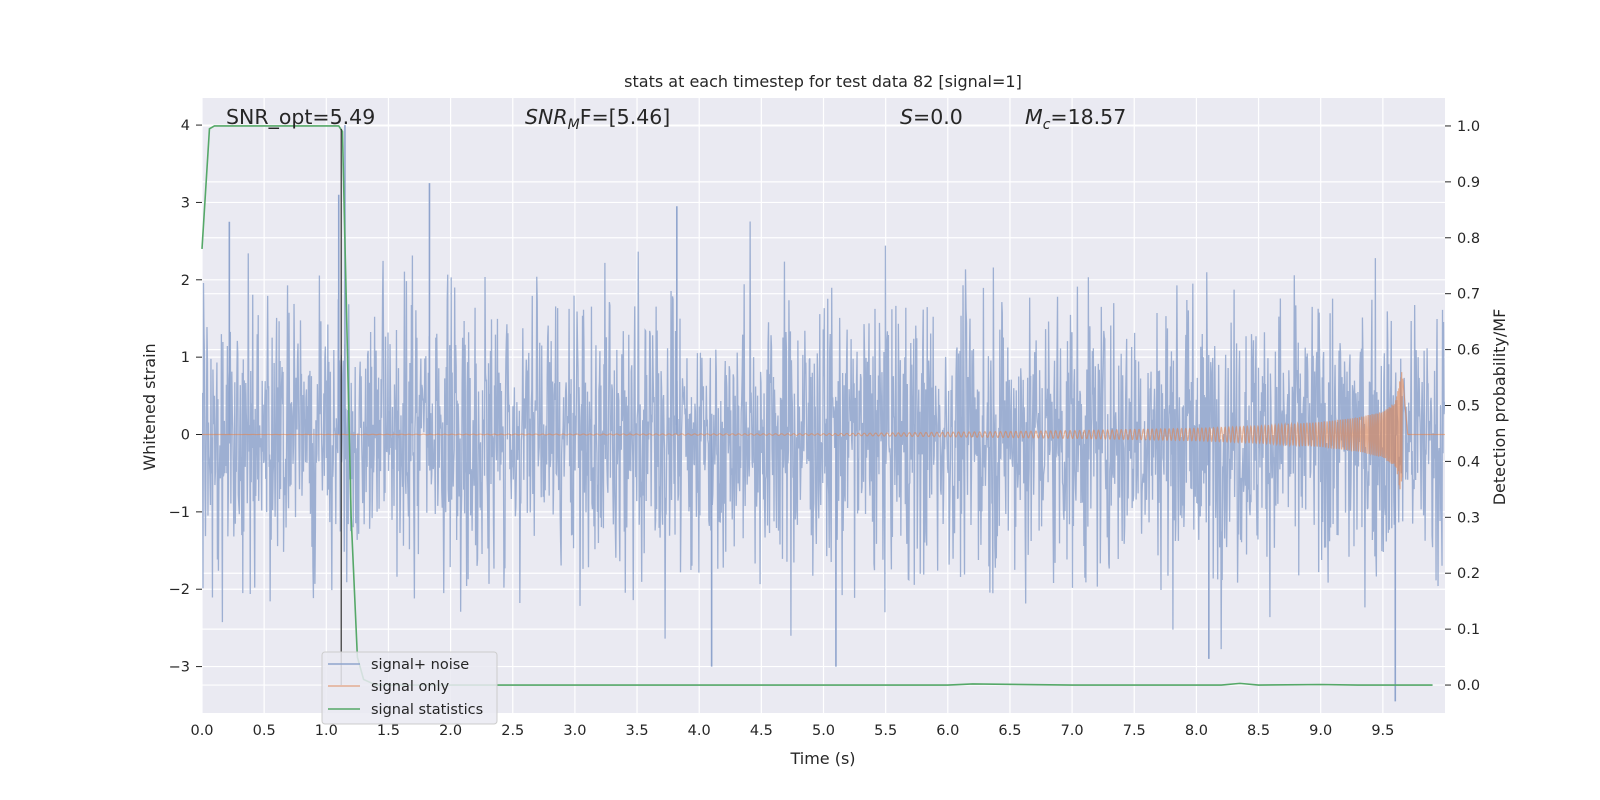  I want to click on left-tick-label: 3, so click(185, 203).